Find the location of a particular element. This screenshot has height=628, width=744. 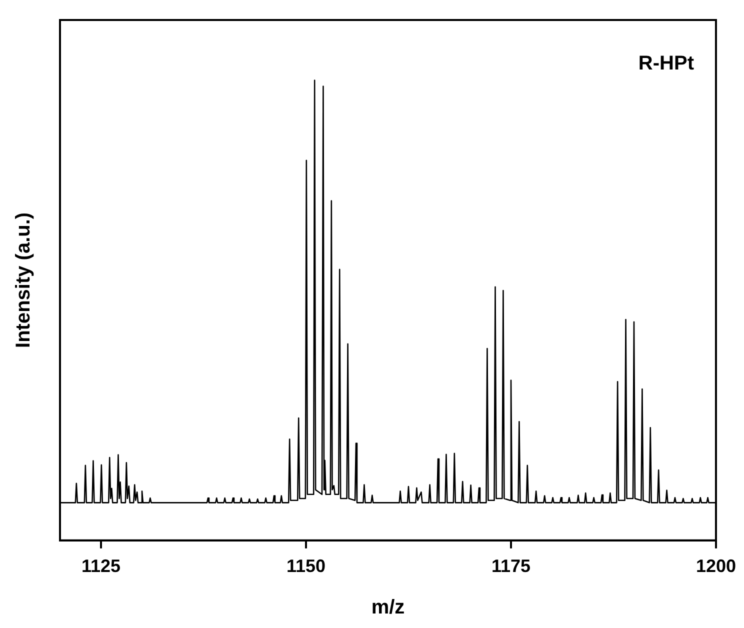

x-tick-label: 1125 is located at coordinates (101, 566).